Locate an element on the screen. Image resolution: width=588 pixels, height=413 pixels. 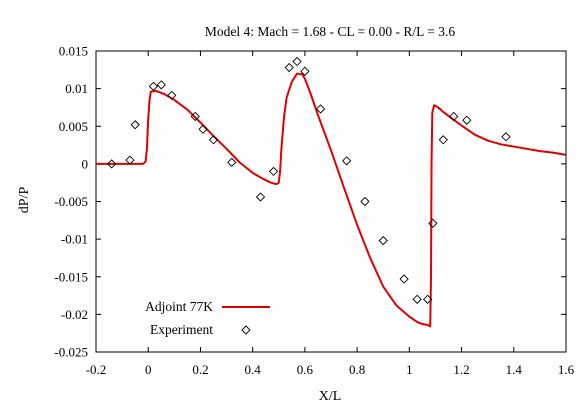
y-tick-label: 0.005 is located at coordinates (73, 126).